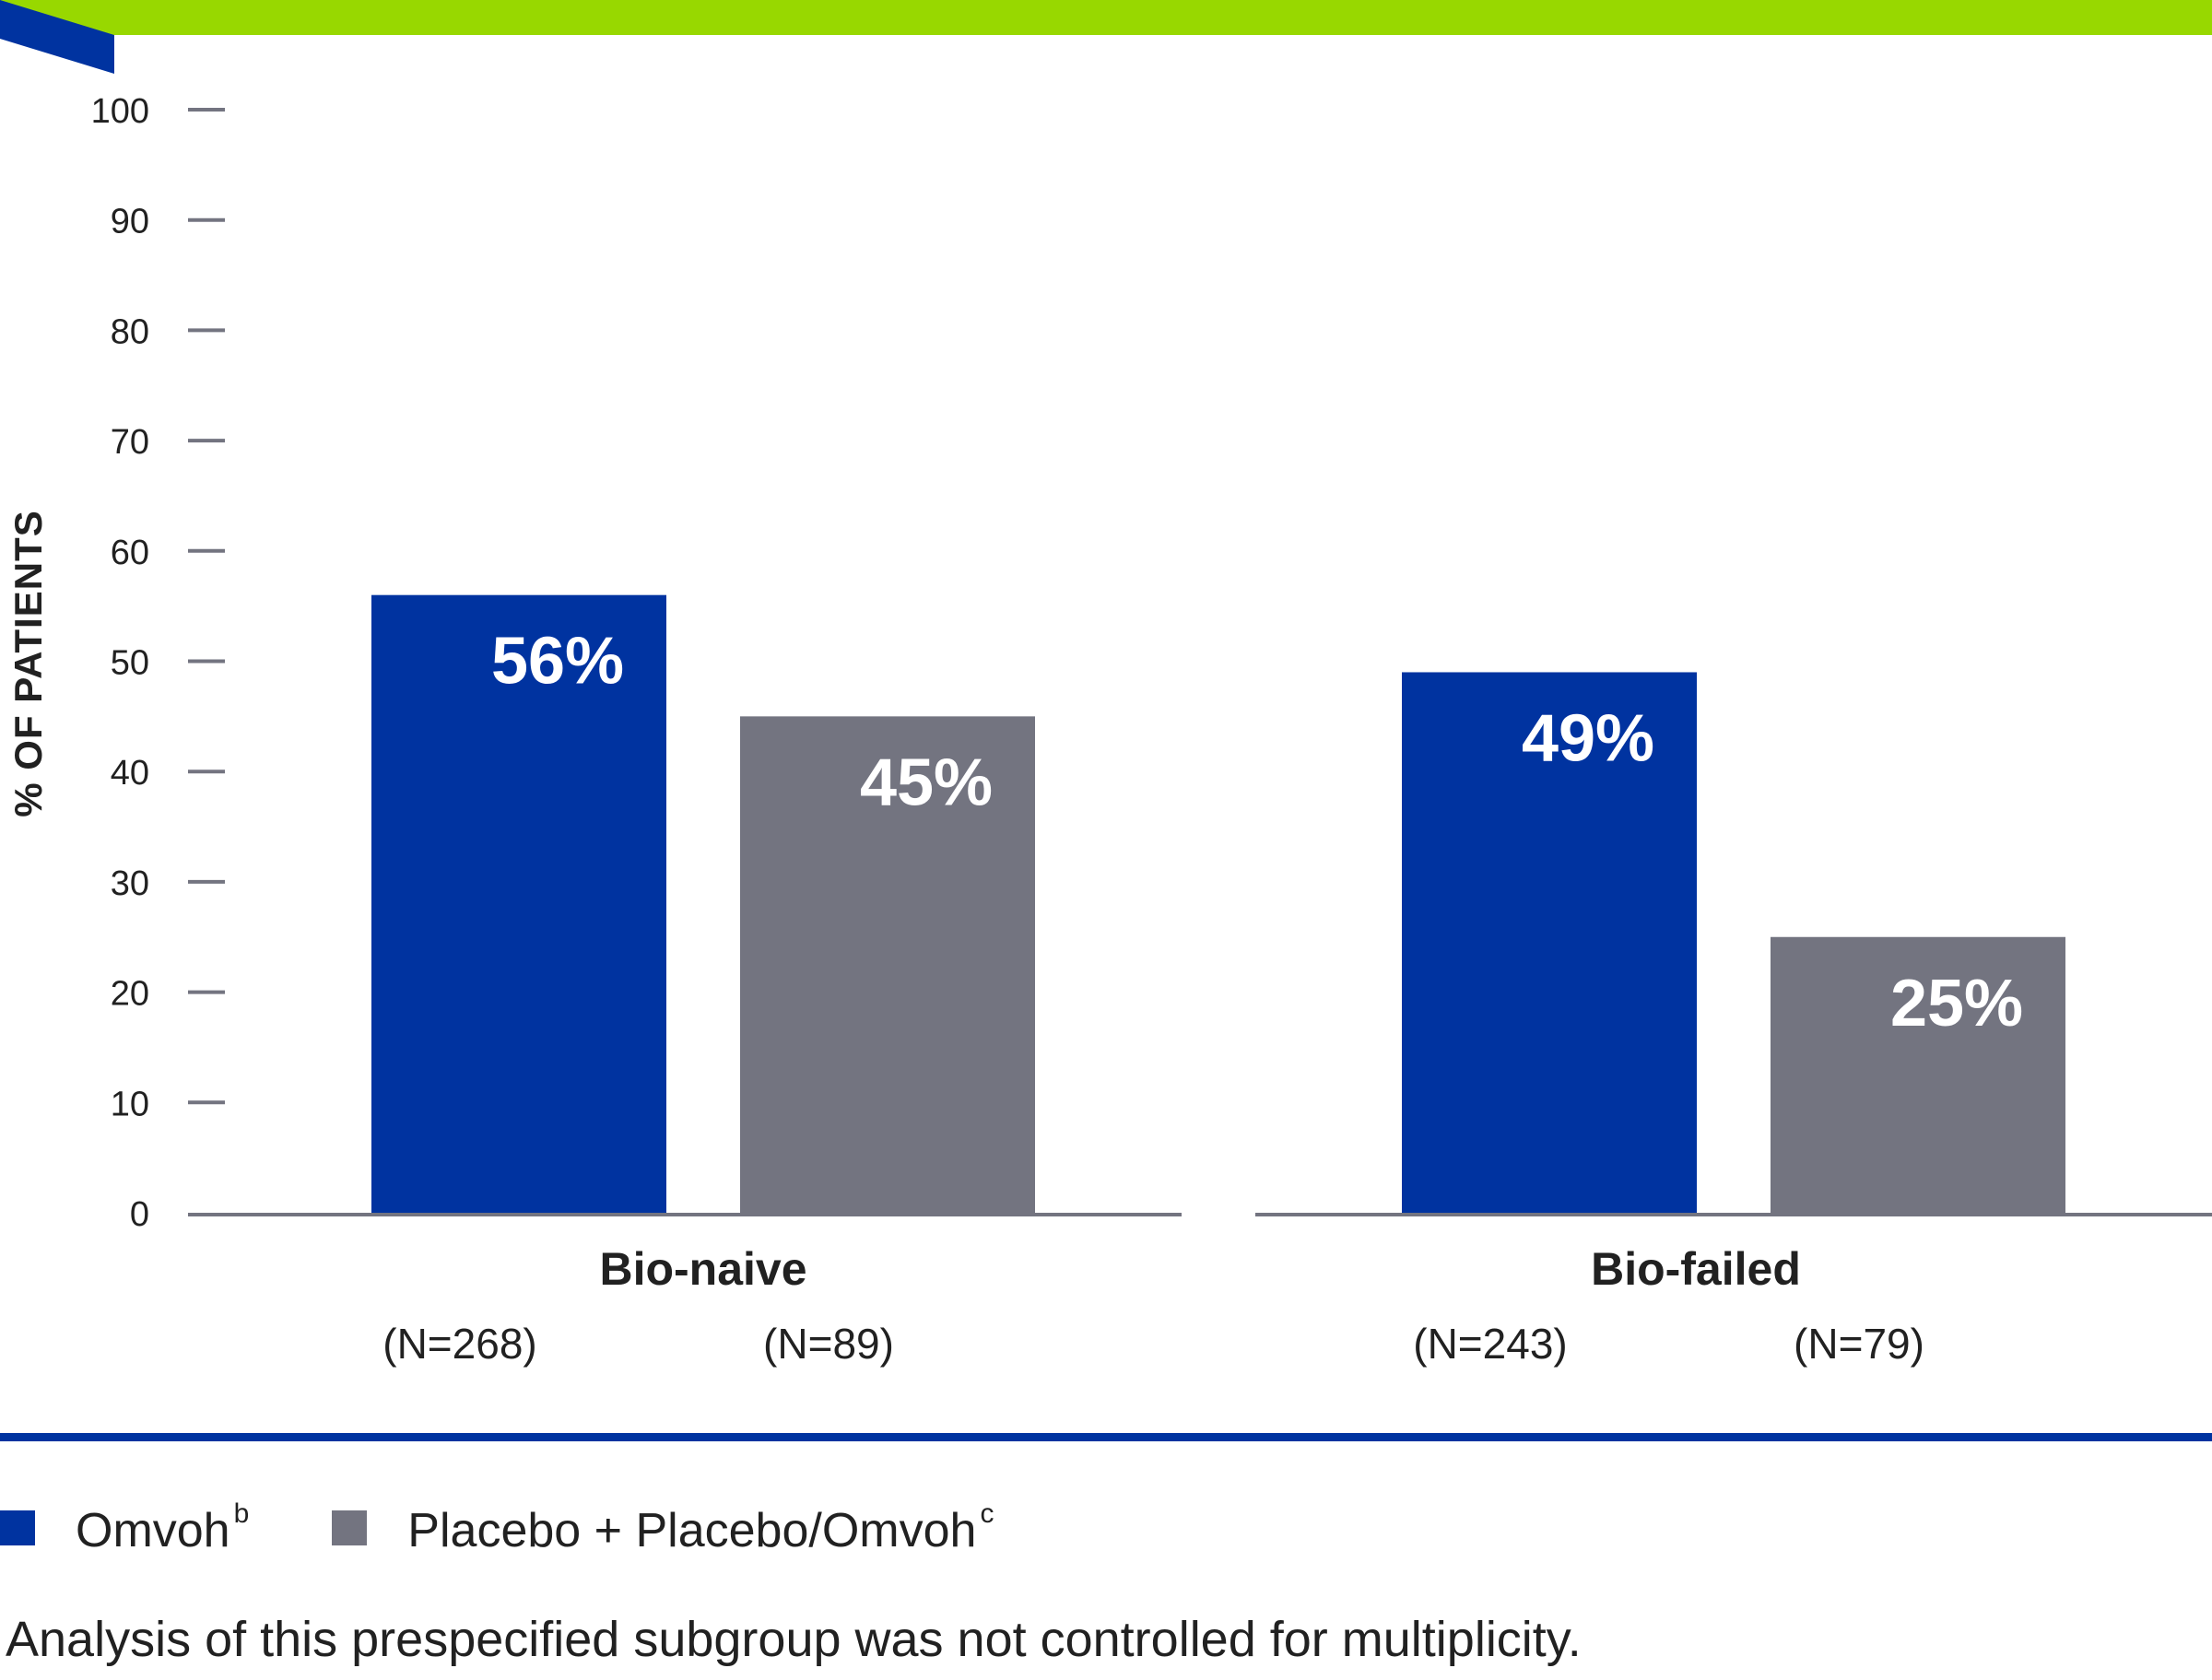  Describe the element at coordinates (28, 663) in the screenshot. I see `y-axis-title: % OF PATIENTS` at that location.